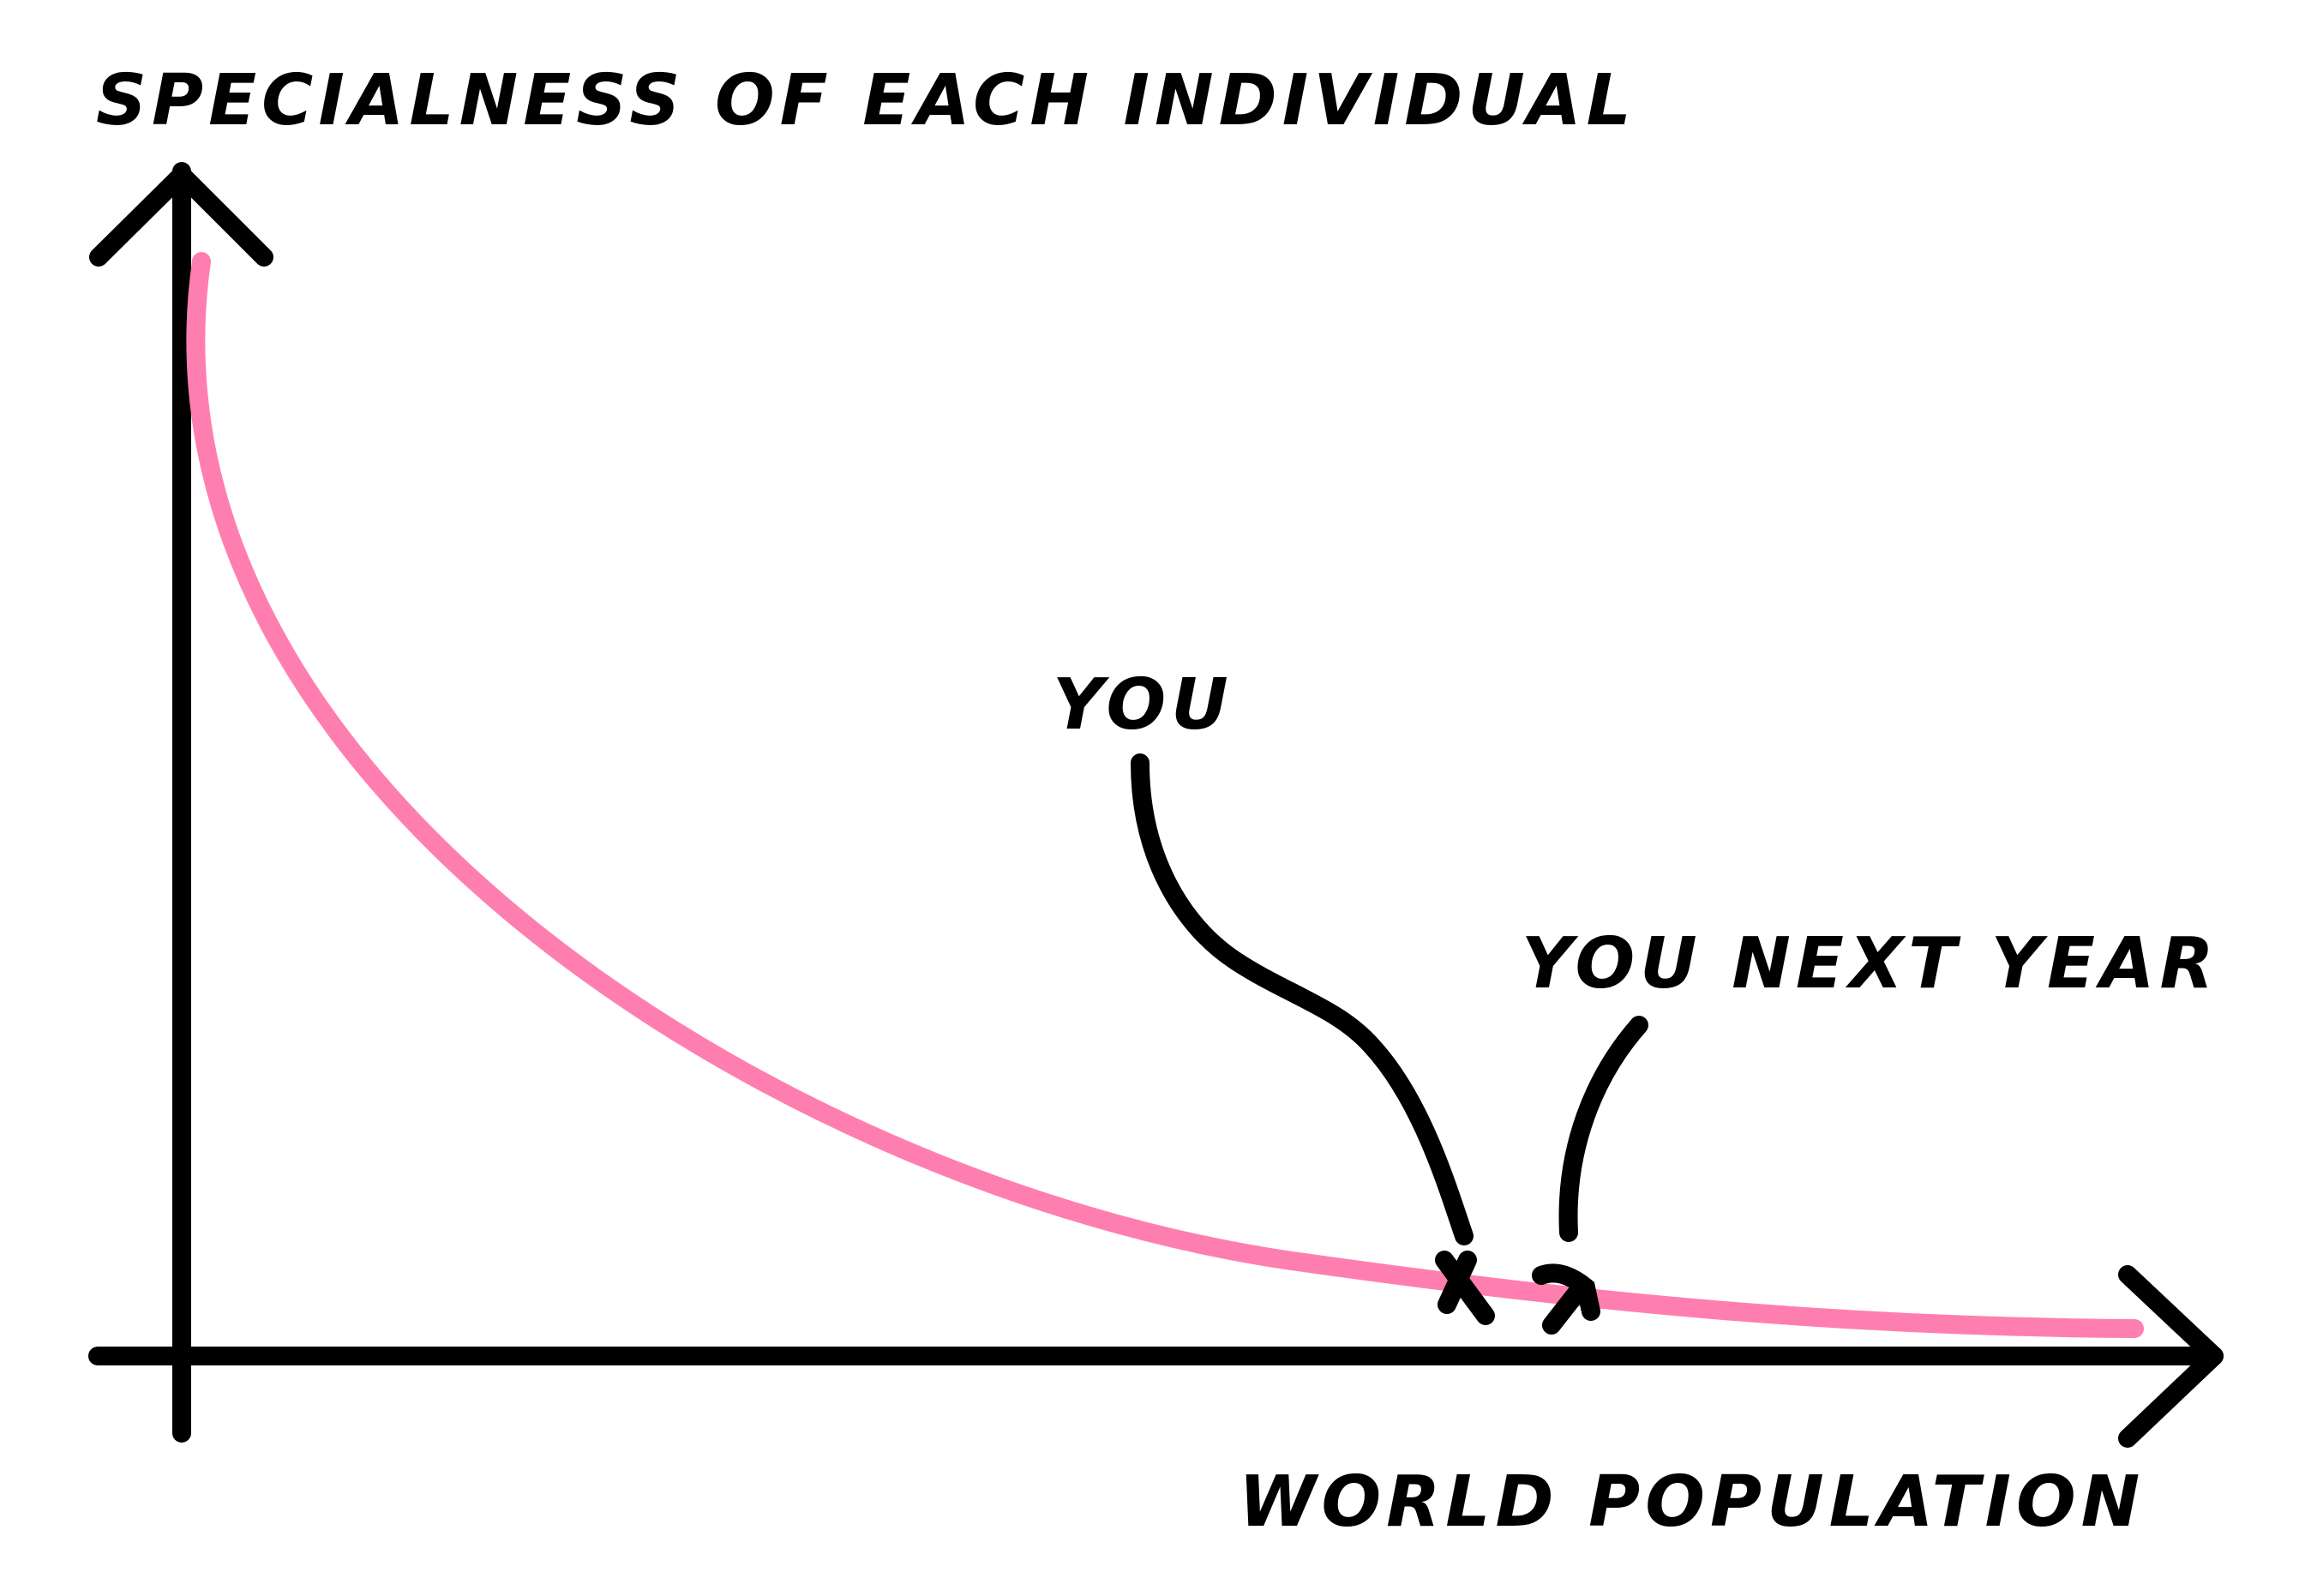 This screenshot has height=1596, width=2317. Describe the element at coordinates (181, 802) in the screenshot. I see `y-axis` at that location.